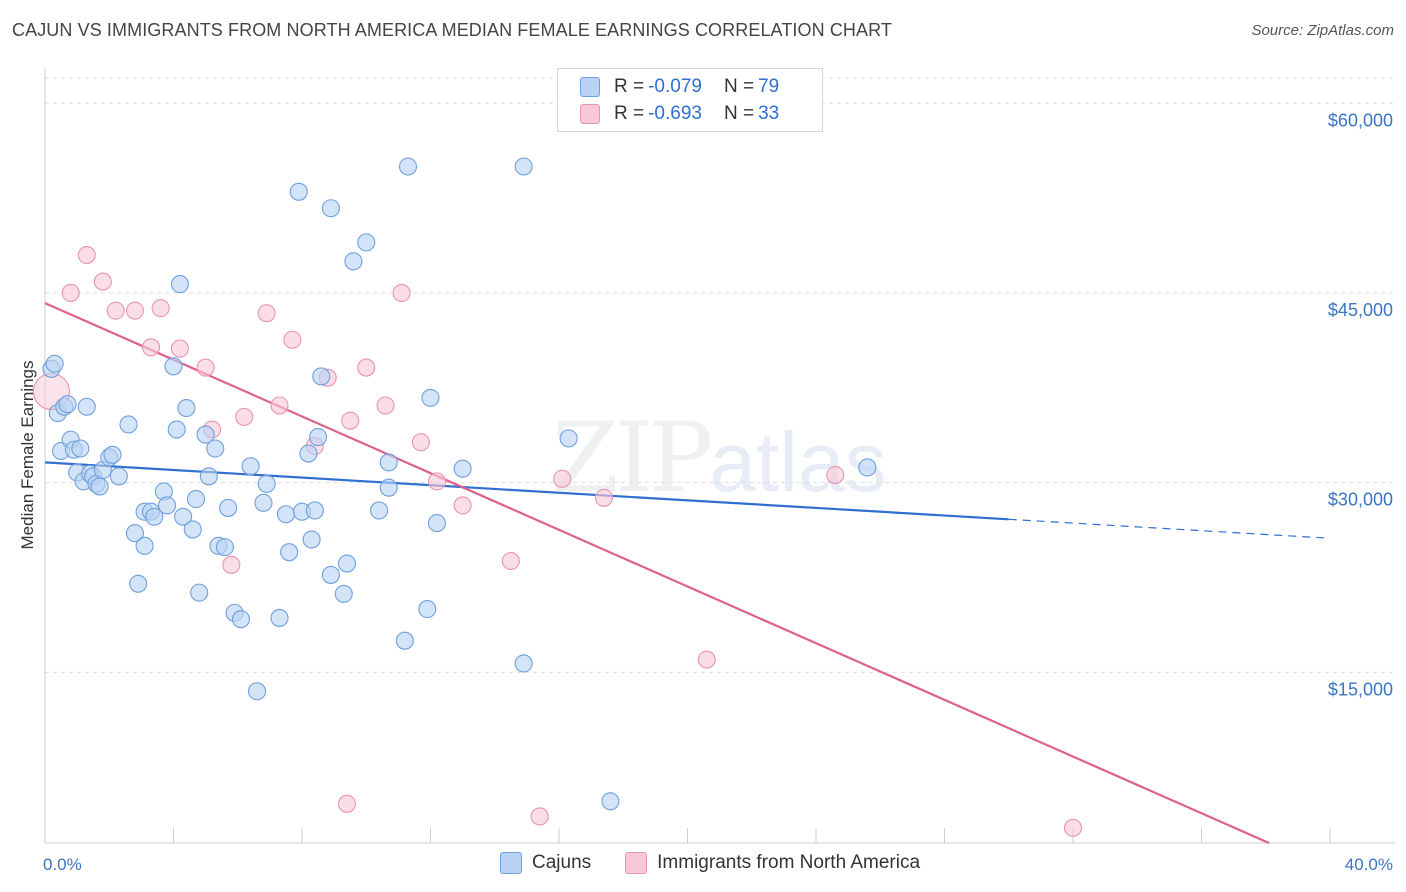 The width and height of the screenshot is (1406, 892). What do you see at coordinates (675, 113) in the screenshot?
I see `legend-r-value: -0.693` at bounding box center [675, 113].